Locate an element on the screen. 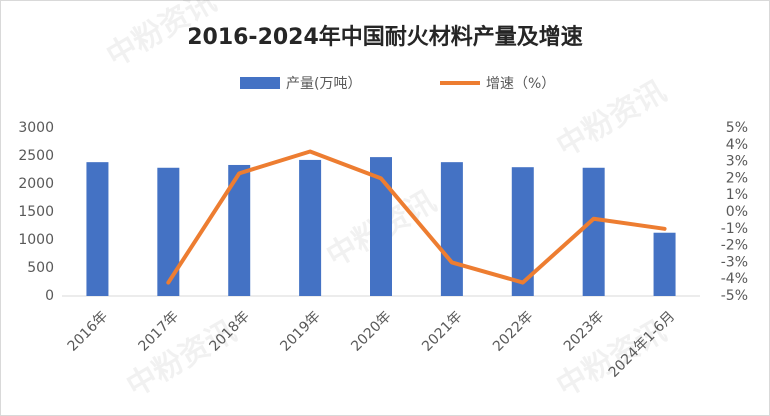 The height and width of the screenshot is (416, 770). y-tick-label: 500 is located at coordinates (40, 268).